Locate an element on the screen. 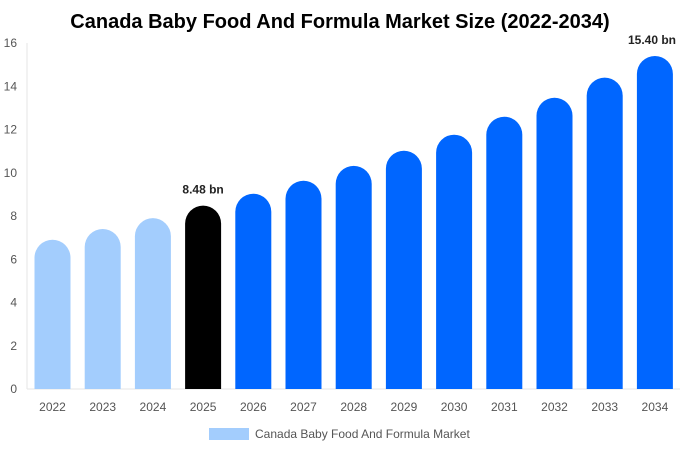  bar-2022 is located at coordinates (52, 314).